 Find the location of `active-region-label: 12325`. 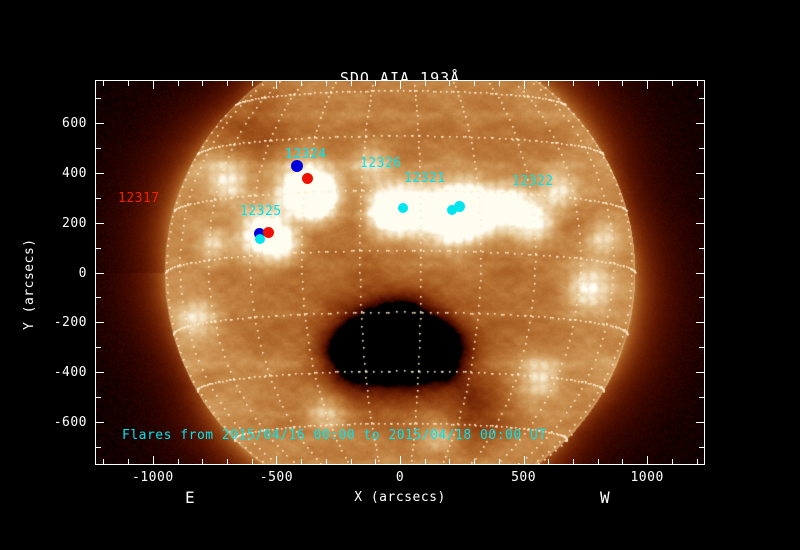

active-region-label: 12325 is located at coordinates (261, 211).